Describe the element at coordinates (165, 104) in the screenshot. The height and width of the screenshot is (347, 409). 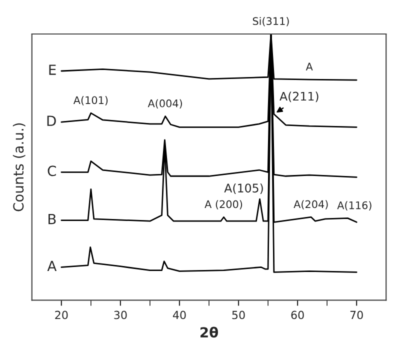
I see `annotation: A(004)` at that location.